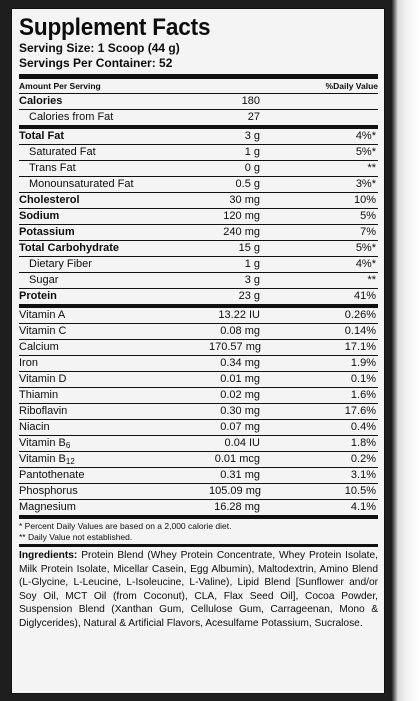 The width and height of the screenshot is (419, 701). What do you see at coordinates (360, 315) in the screenshot?
I see `nutrient-daily-value: 0.26%` at bounding box center [360, 315].